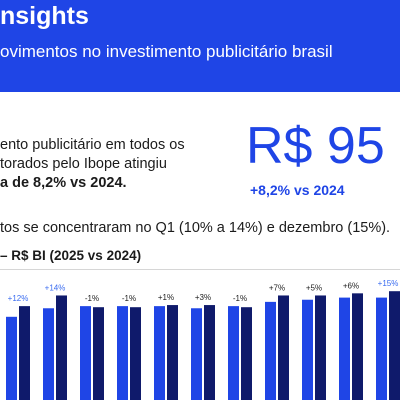  What do you see at coordinates (63, 183) in the screenshot?
I see `summary-line-3: a de 8,2% vs 2024.` at bounding box center [63, 183].